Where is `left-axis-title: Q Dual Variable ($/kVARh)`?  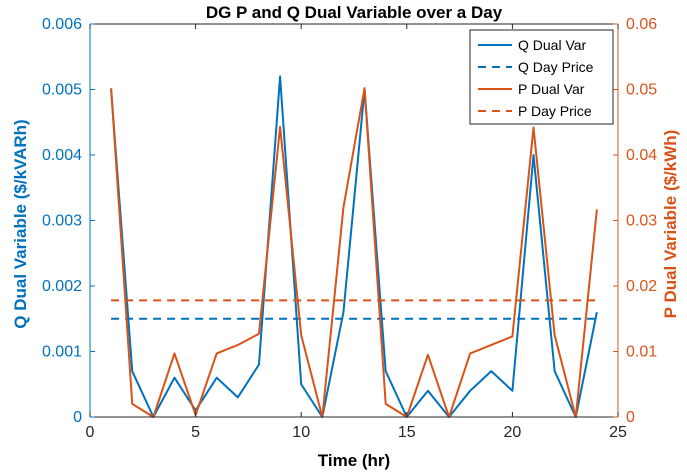
left-axis-title: Q Dual Variable ($/kVARh) is located at coordinates (20, 223).